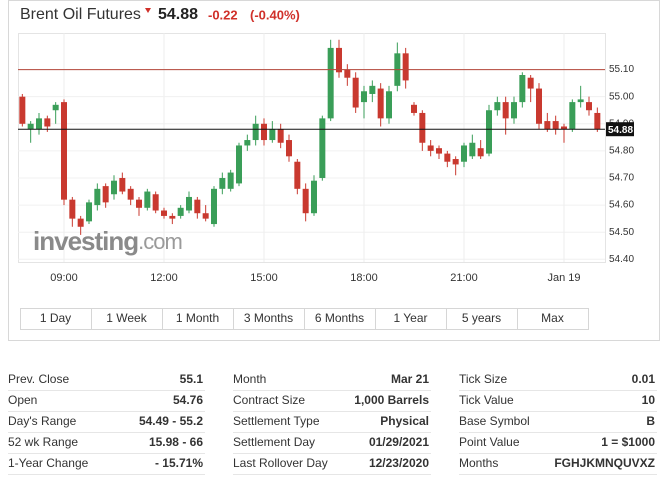  What do you see at coordinates (489, 442) in the screenshot?
I see `stat-label: Point Value` at bounding box center [489, 442].